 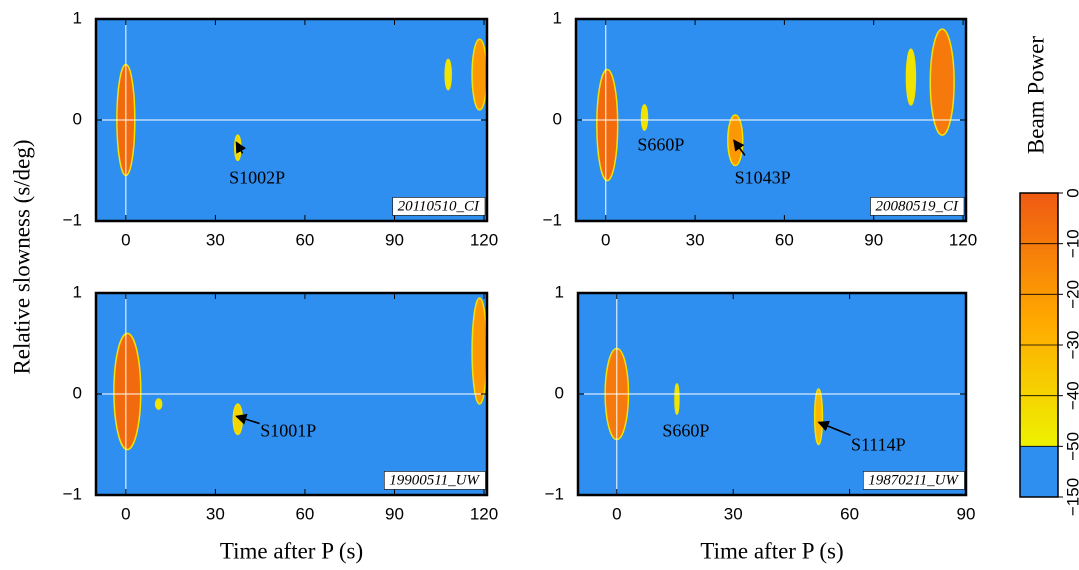 I want to click on event-label: 20110510_CI, so click(x=439, y=206).